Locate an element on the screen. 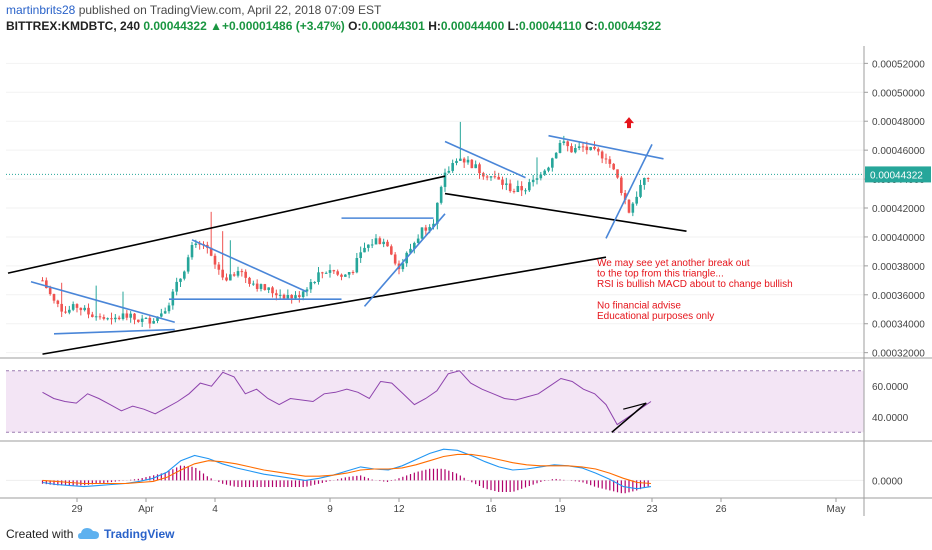 The height and width of the screenshot is (550, 932). open-value: 0.00044301 is located at coordinates (393, 26).